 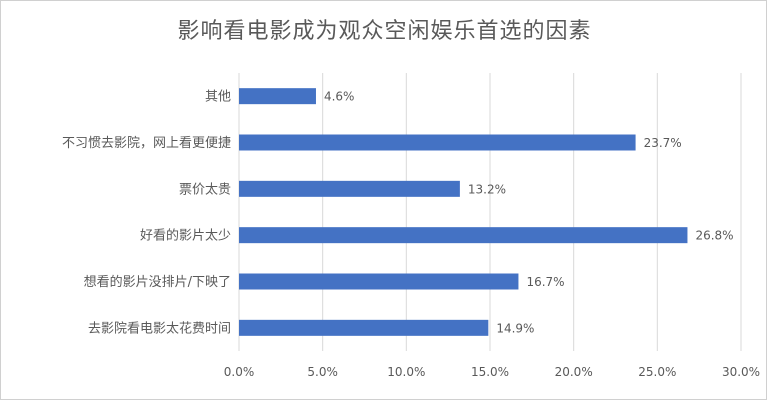 What do you see at coordinates (406, 372) in the screenshot?
I see `x-tick-label: 10.0%` at bounding box center [406, 372].